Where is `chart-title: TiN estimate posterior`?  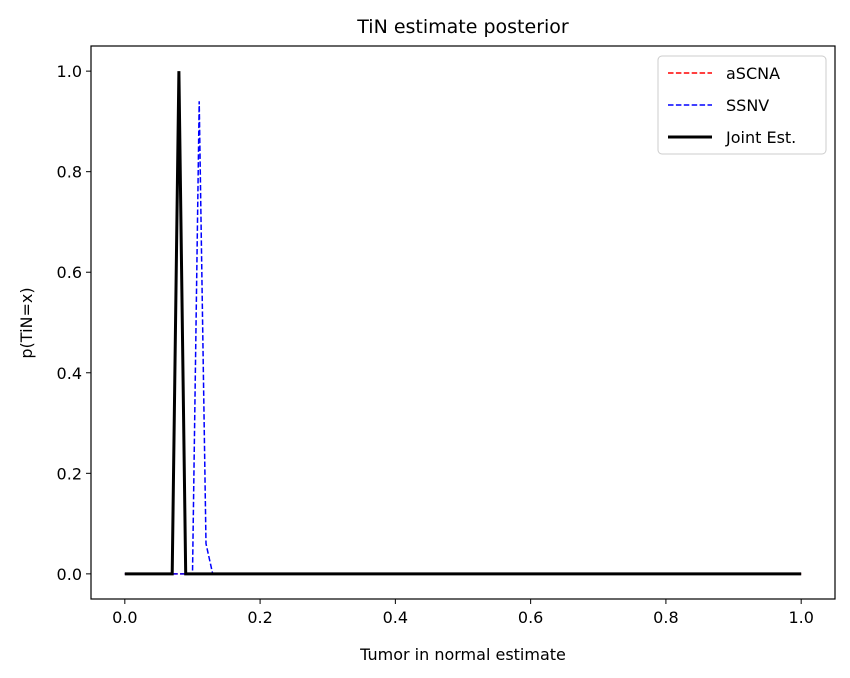 chart-title: TiN estimate posterior is located at coordinates (462, 27).